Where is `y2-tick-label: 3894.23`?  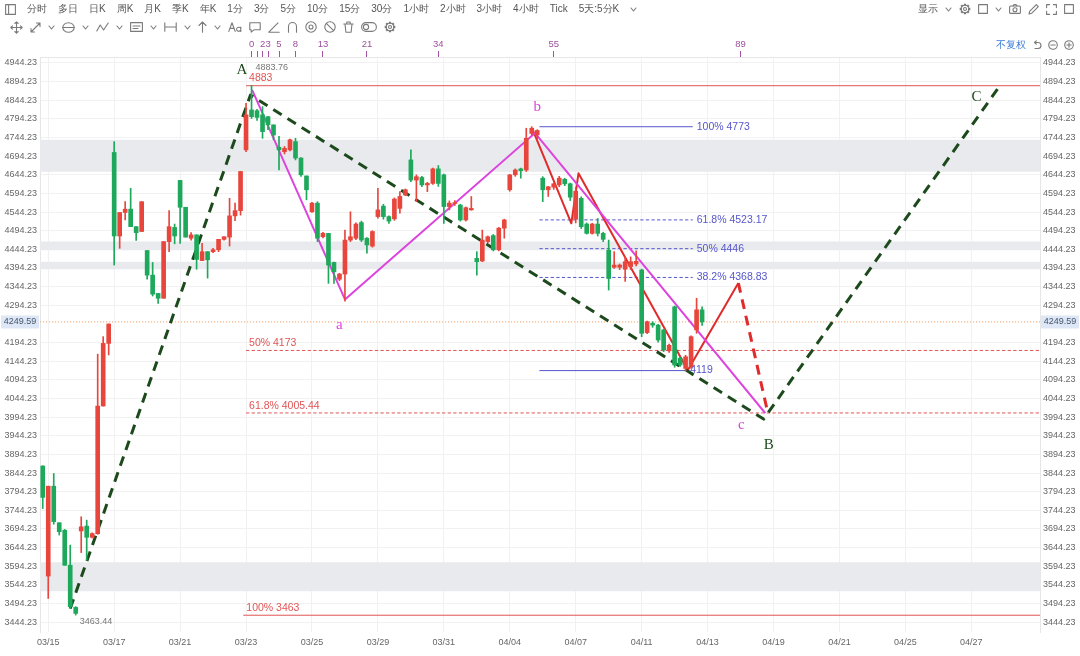 y2-tick-label: 3894.23 is located at coordinates (1059, 453).